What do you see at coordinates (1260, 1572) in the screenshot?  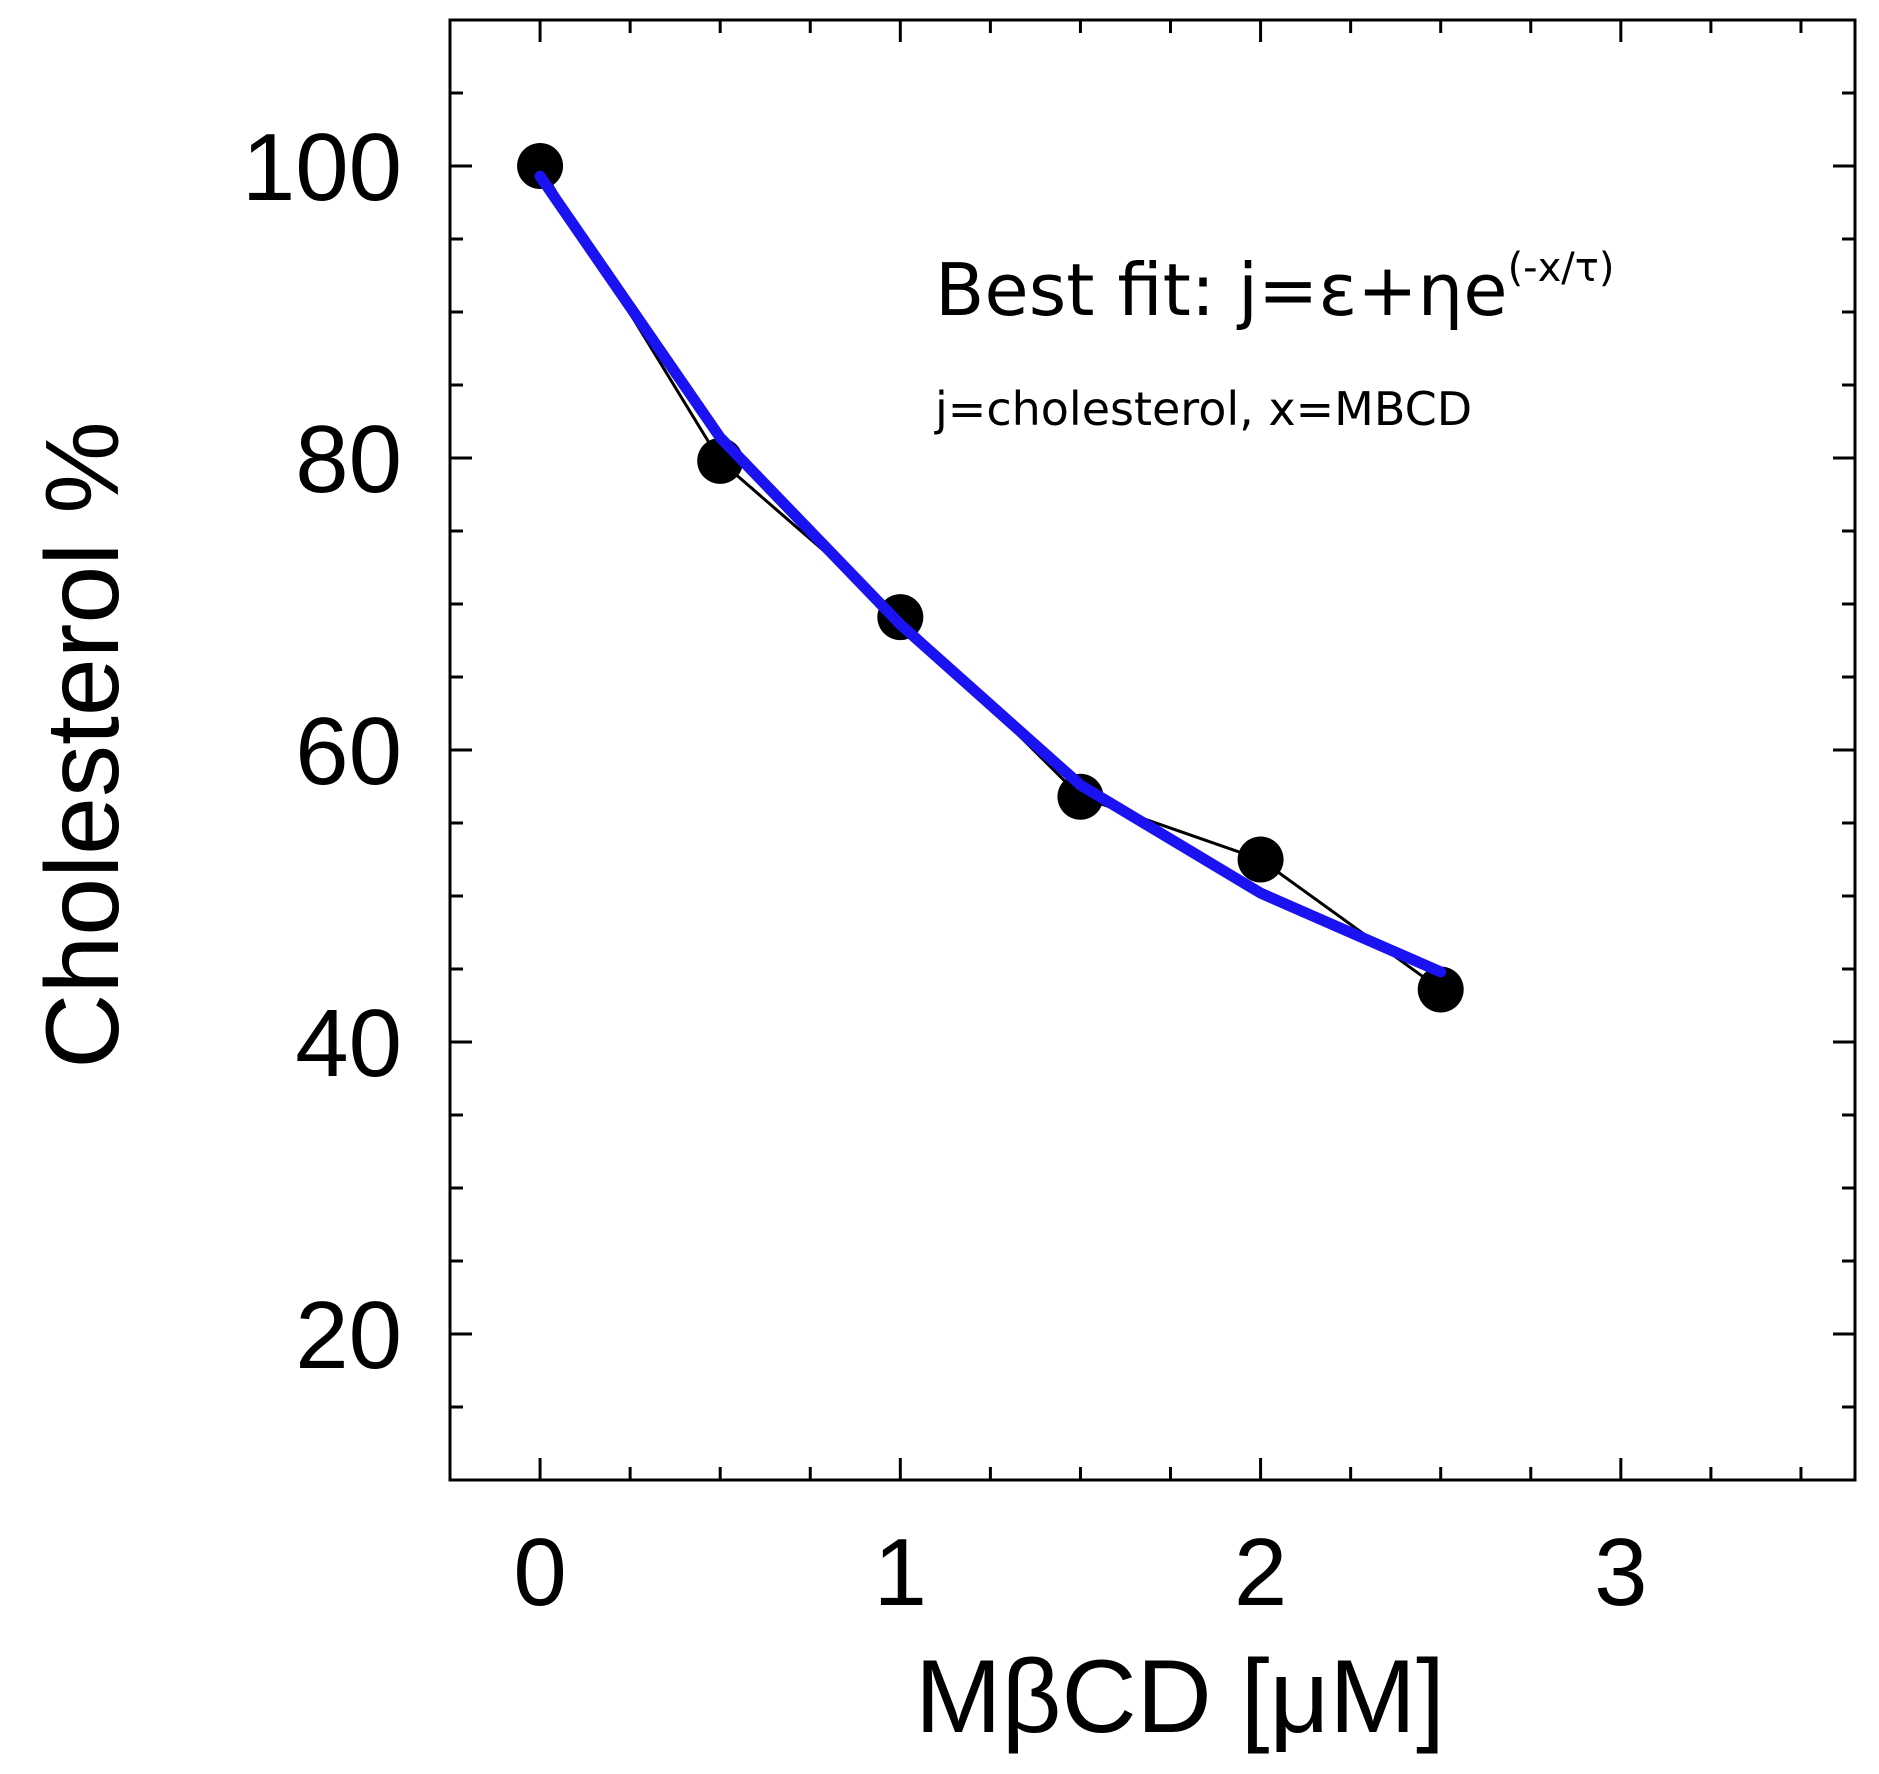 I see `x-tick-label: 2` at bounding box center [1260, 1572].